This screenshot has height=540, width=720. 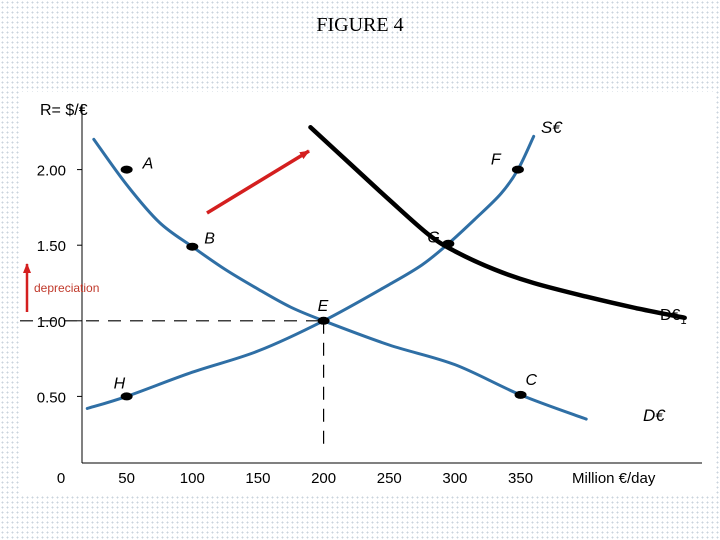 What do you see at coordinates (323, 478) in the screenshot?
I see `x-tick-label: 200` at bounding box center [323, 478].